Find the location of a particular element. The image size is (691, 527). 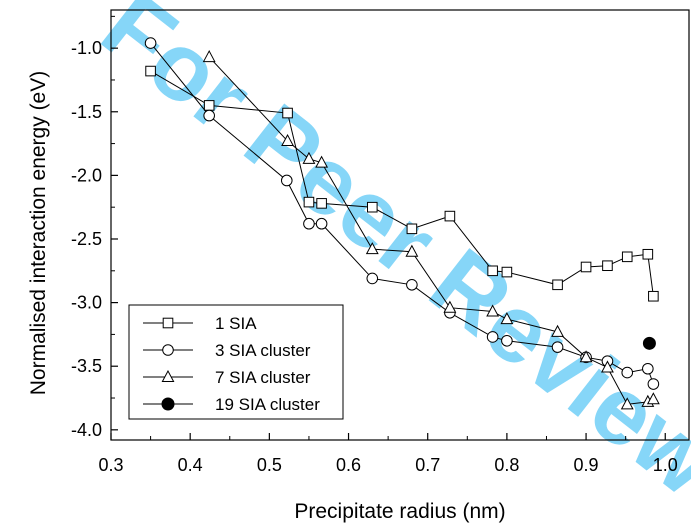

y-tick-label: -2.0 is located at coordinates (86, 175).